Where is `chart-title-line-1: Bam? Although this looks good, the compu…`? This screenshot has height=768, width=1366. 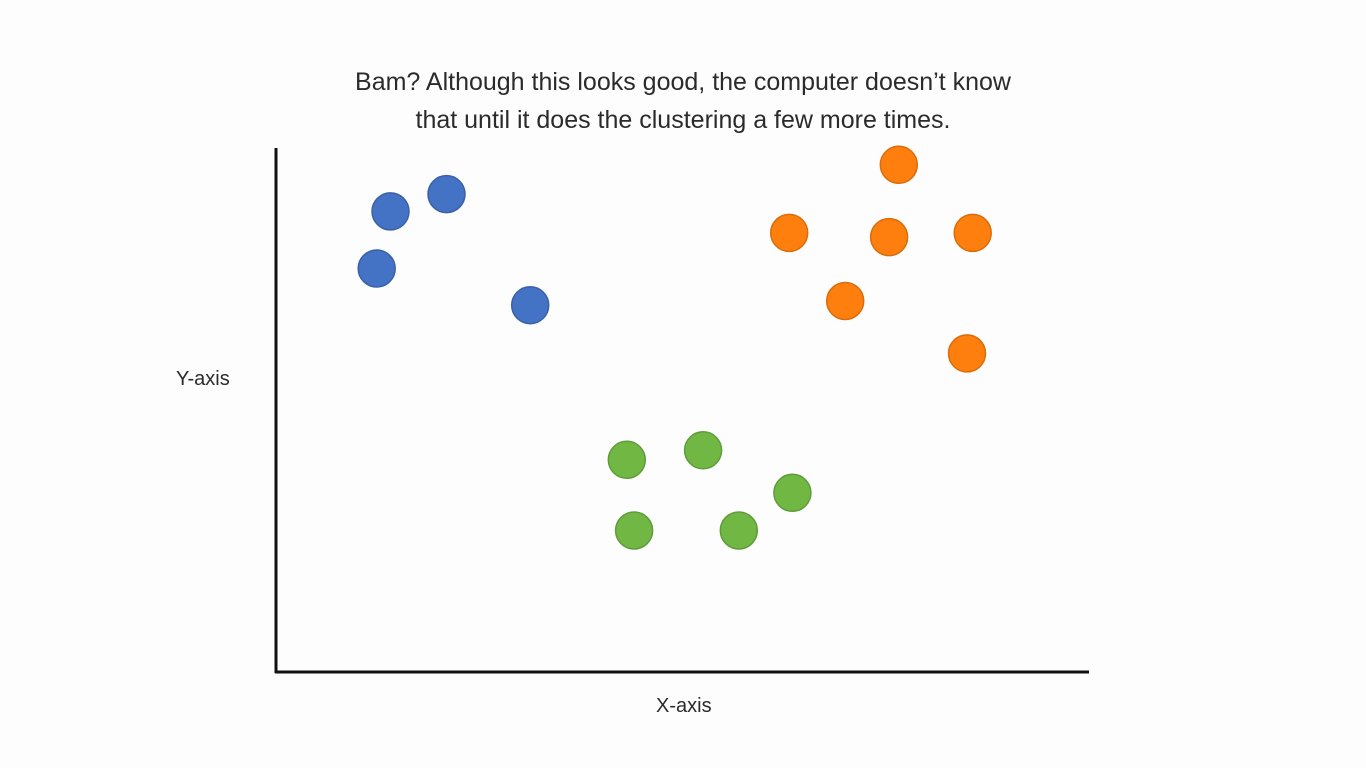
chart-title-line-1: Bam? Although this looks good, the compu… is located at coordinates (683, 82).